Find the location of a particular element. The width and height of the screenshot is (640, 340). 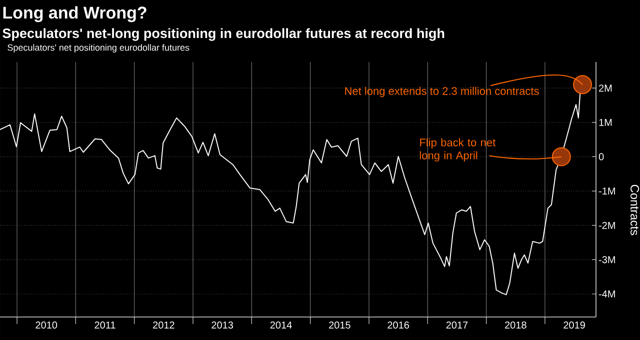

chart-title: Long and Wrong? is located at coordinates (74, 14).